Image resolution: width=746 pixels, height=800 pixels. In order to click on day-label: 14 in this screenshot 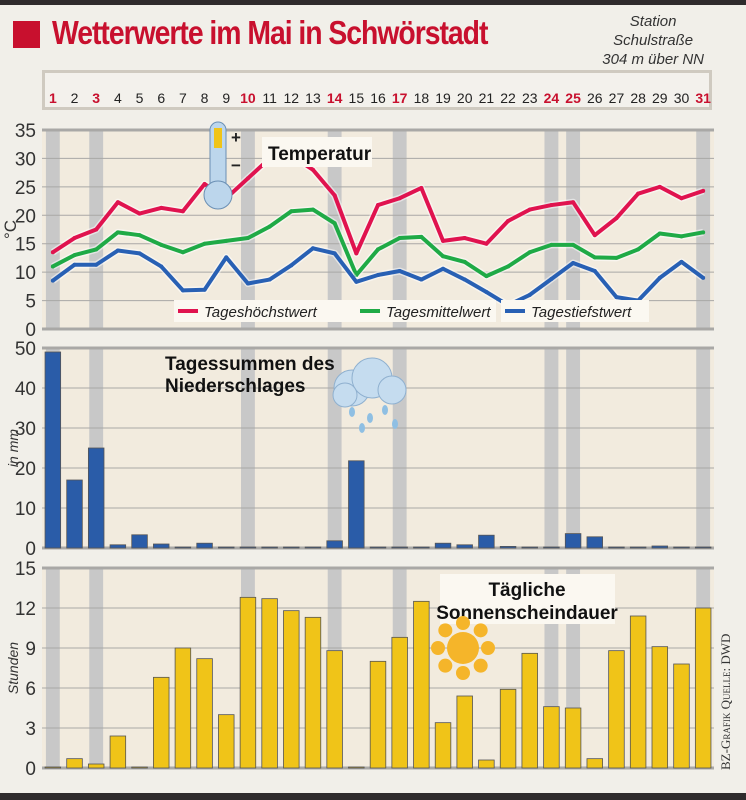, I will do `click(335, 98)`.